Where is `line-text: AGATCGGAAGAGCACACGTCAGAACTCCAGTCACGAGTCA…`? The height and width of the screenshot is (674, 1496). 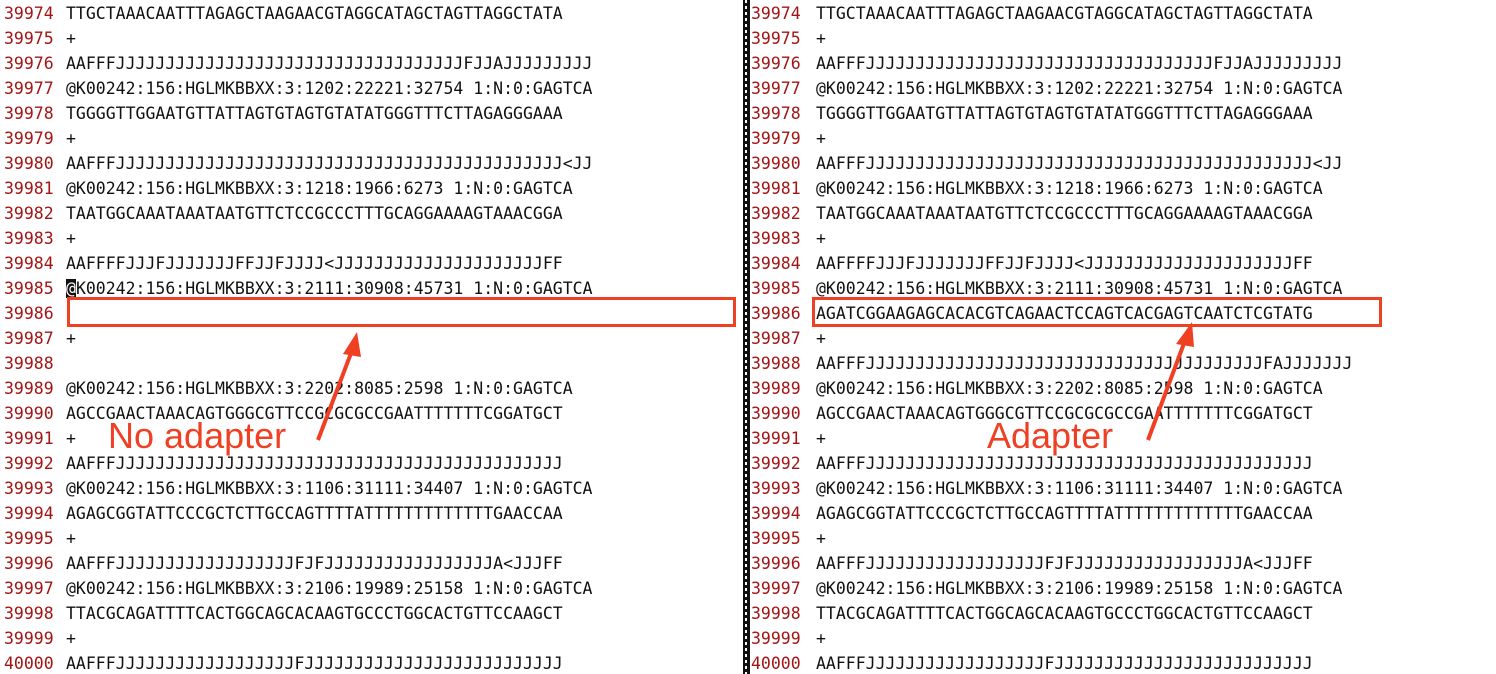
line-text: AGATCGGAAGAGCACACGTCAGAACTCCAGTCACGAGTCA… is located at coordinates (1064, 313).